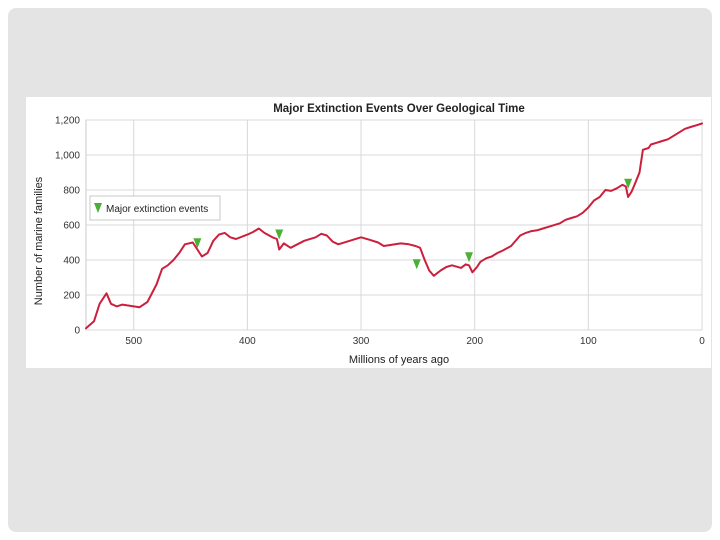 This screenshot has height=540, width=720. I want to click on y-tick-label: 0, so click(77, 331).